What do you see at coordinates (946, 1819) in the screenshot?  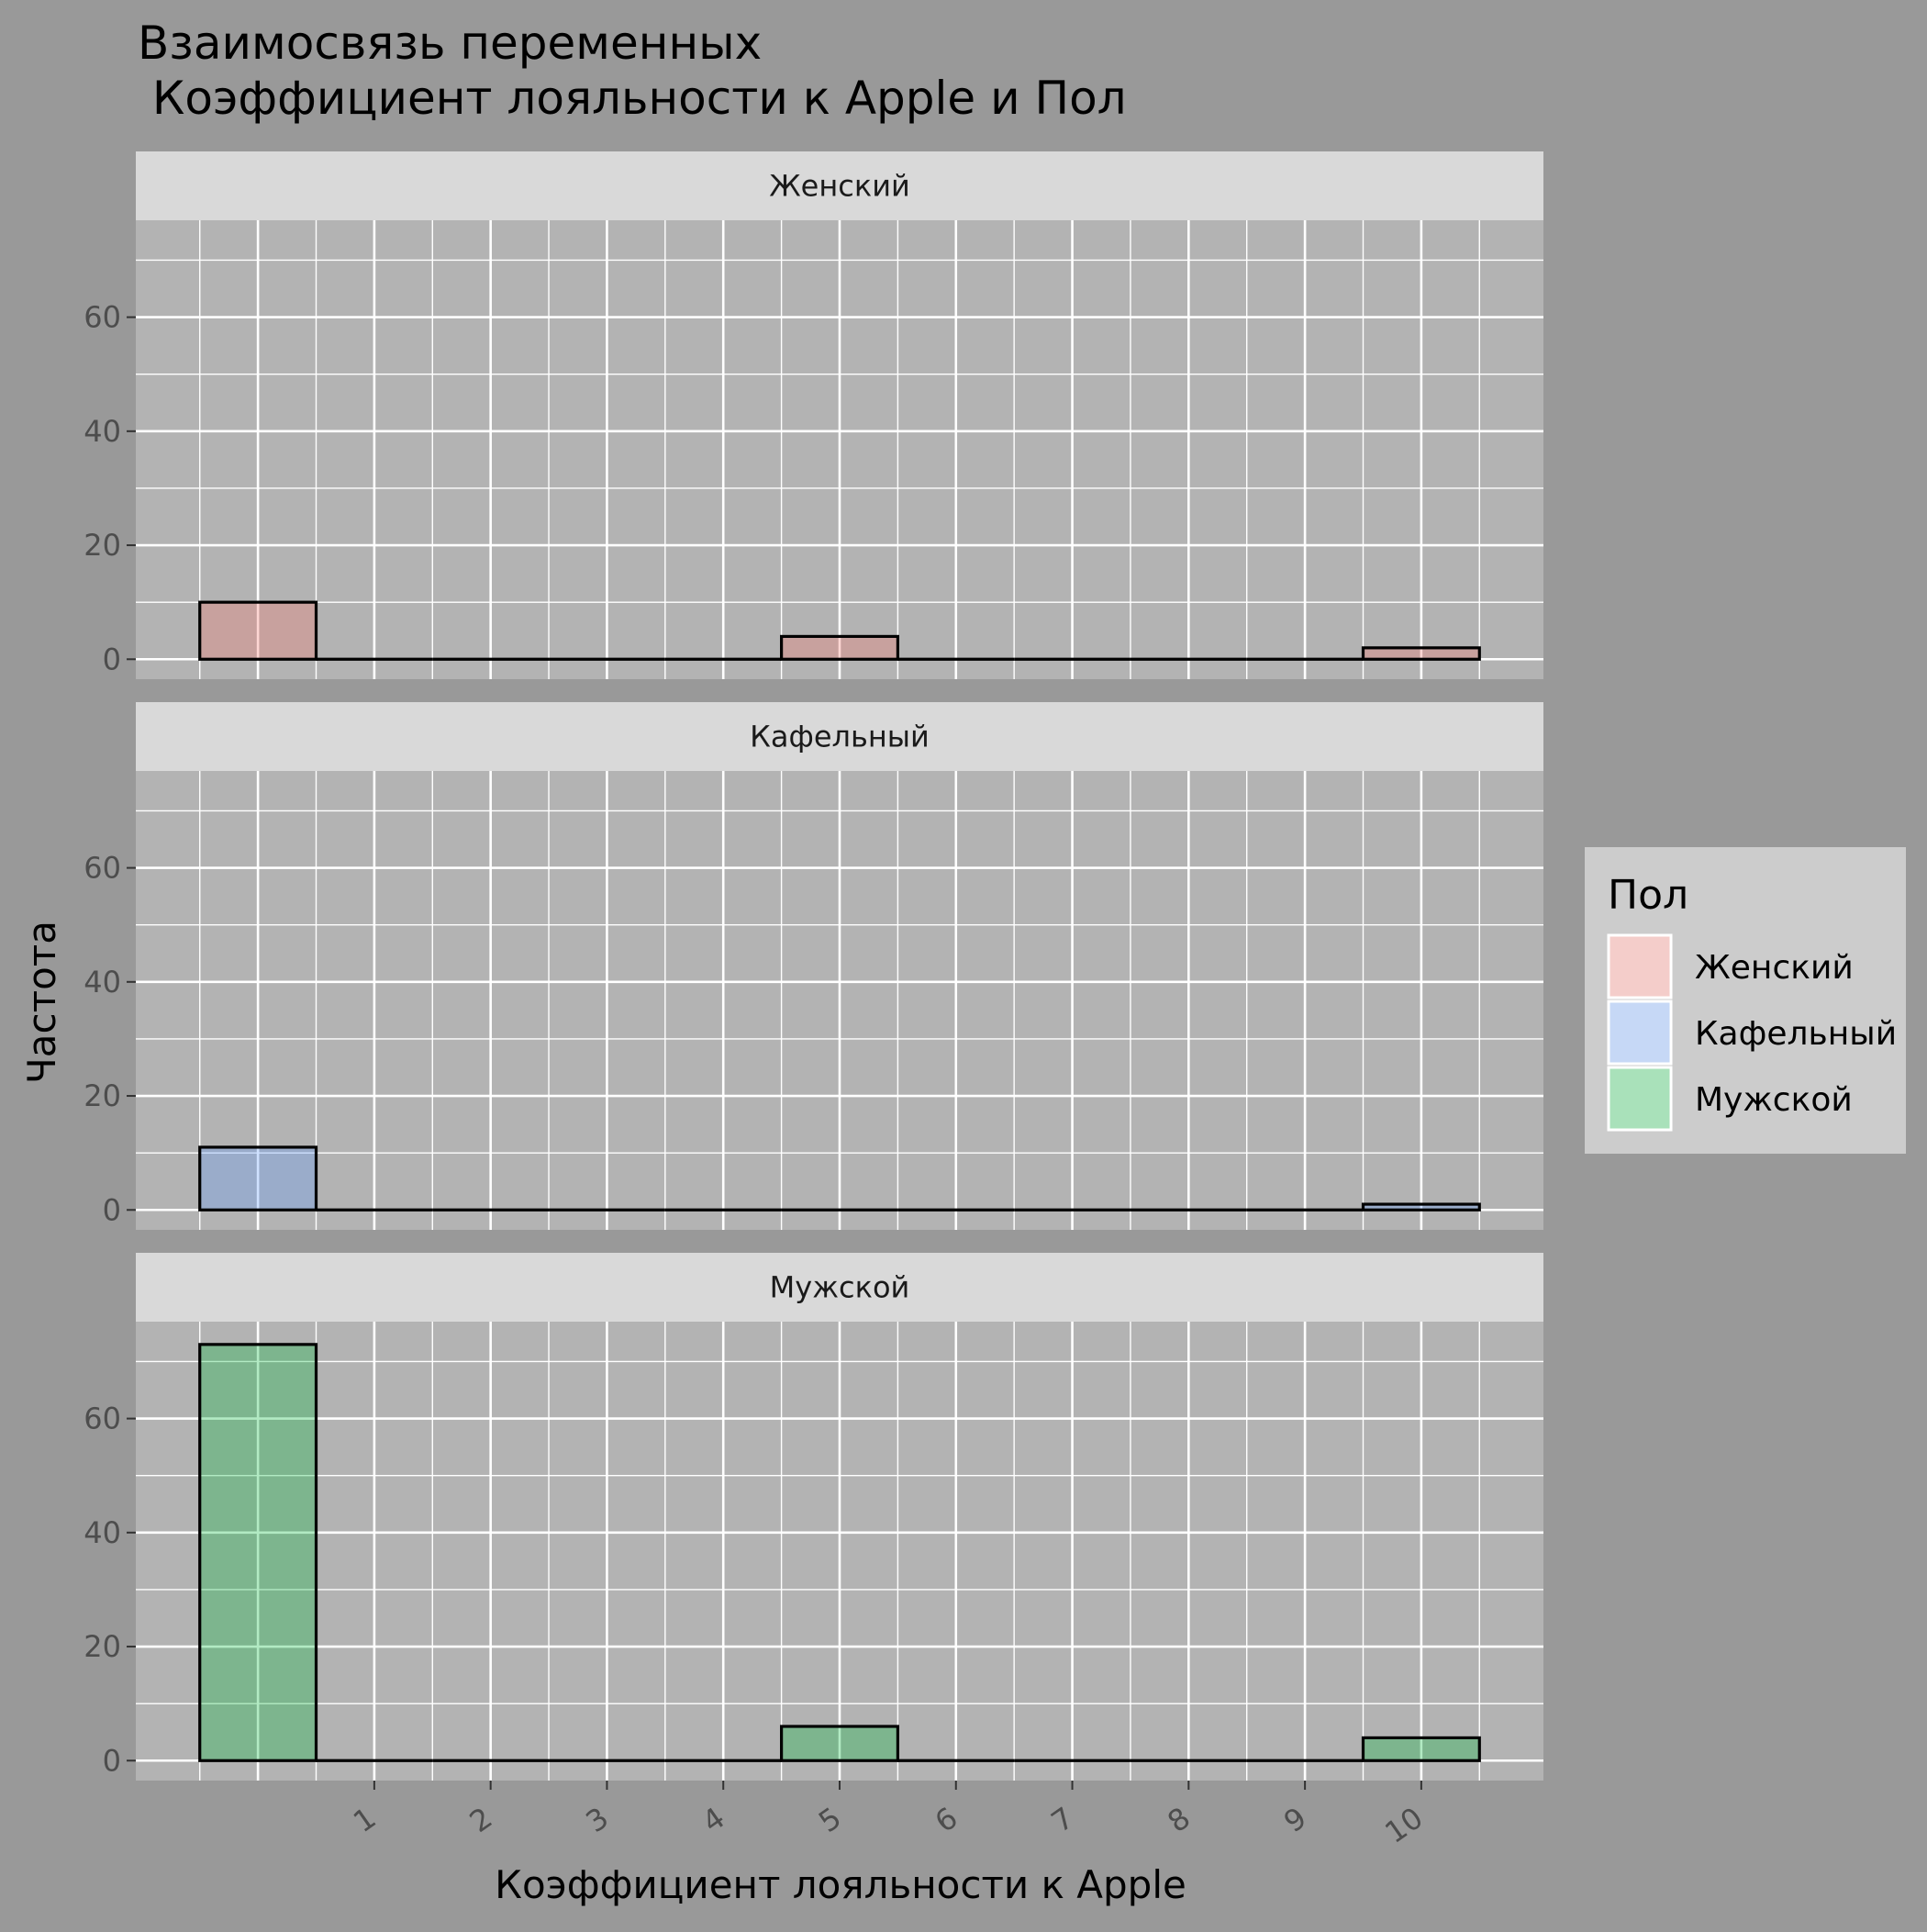 I see `x-tick-label: 6` at bounding box center [946, 1819].